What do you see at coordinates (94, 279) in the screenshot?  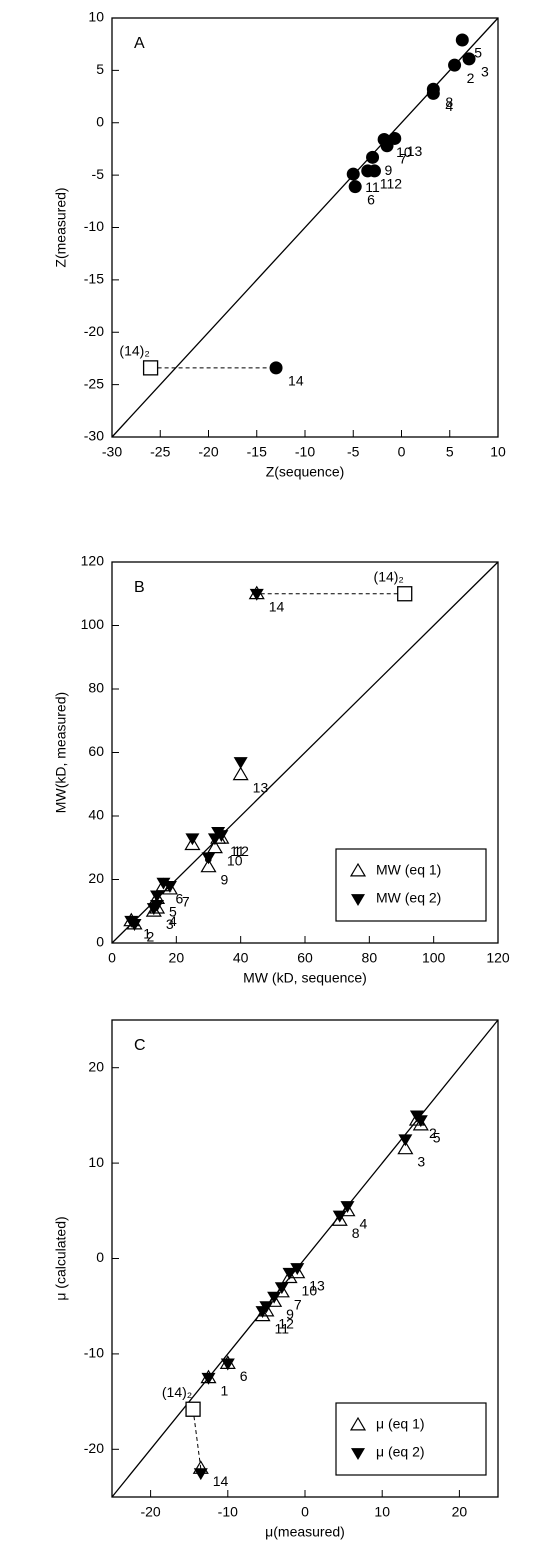 I see `y-tick-label: -15` at bounding box center [94, 279].